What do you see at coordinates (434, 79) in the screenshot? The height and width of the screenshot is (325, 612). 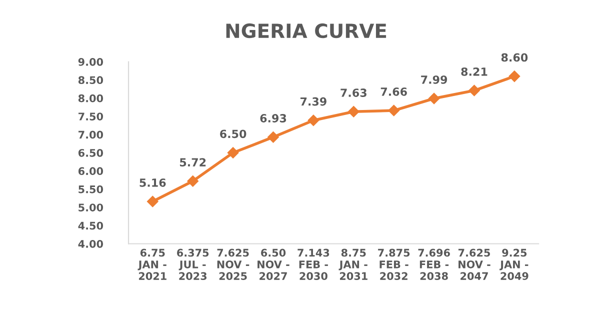 I see `data-label: 7.99` at bounding box center [434, 79].